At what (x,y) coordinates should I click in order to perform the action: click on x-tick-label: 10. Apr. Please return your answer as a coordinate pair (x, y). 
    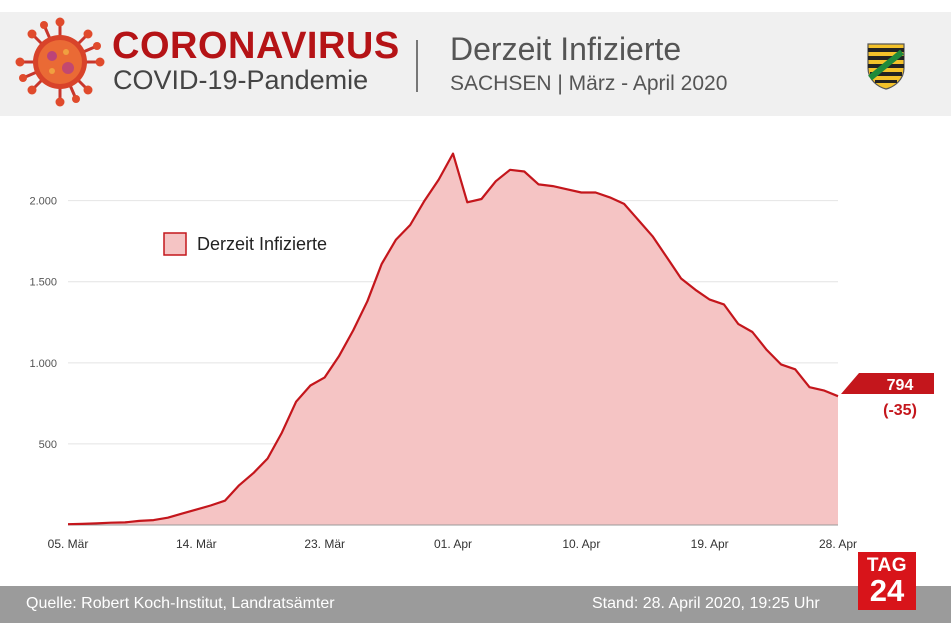
    Looking at the image, I should click on (581, 544).